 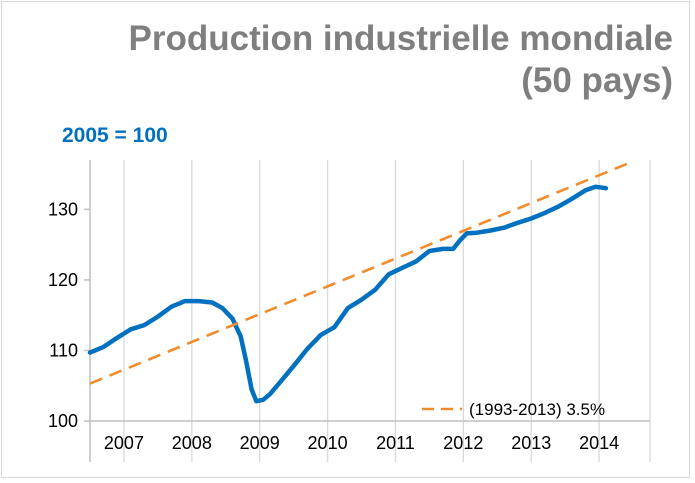 What do you see at coordinates (63, 350) in the screenshot?
I see `y-tick-label: 110` at bounding box center [63, 350].